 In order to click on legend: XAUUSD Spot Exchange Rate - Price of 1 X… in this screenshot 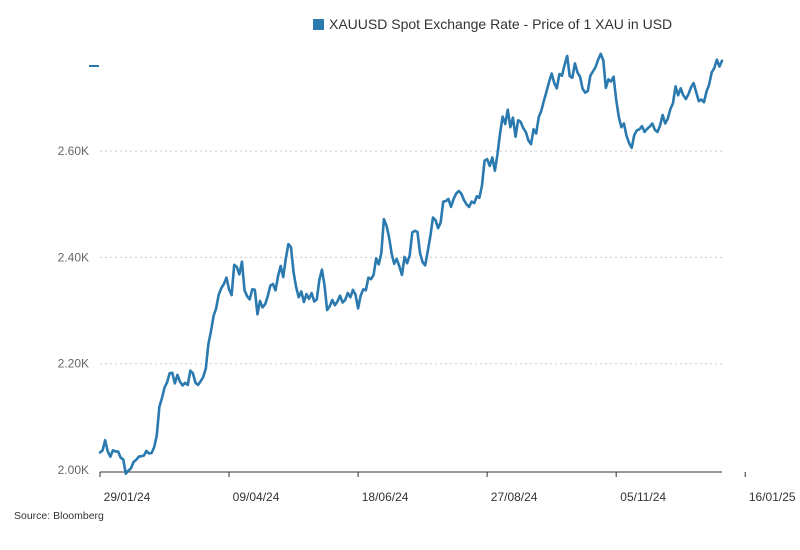, I will do `click(492, 24)`.